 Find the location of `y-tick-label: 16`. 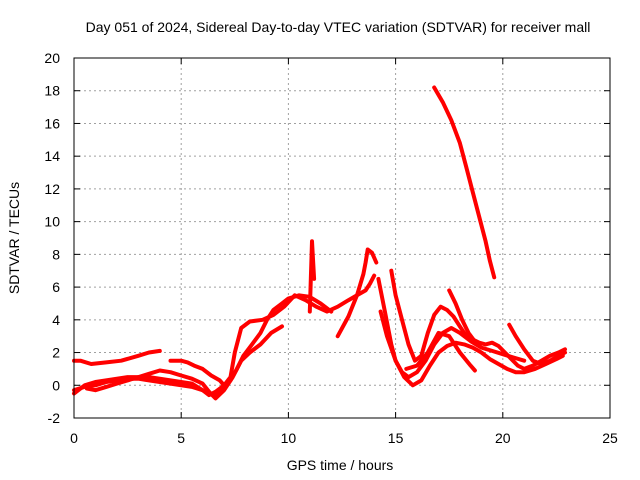

y-tick-label: 16 is located at coordinates (52, 123).